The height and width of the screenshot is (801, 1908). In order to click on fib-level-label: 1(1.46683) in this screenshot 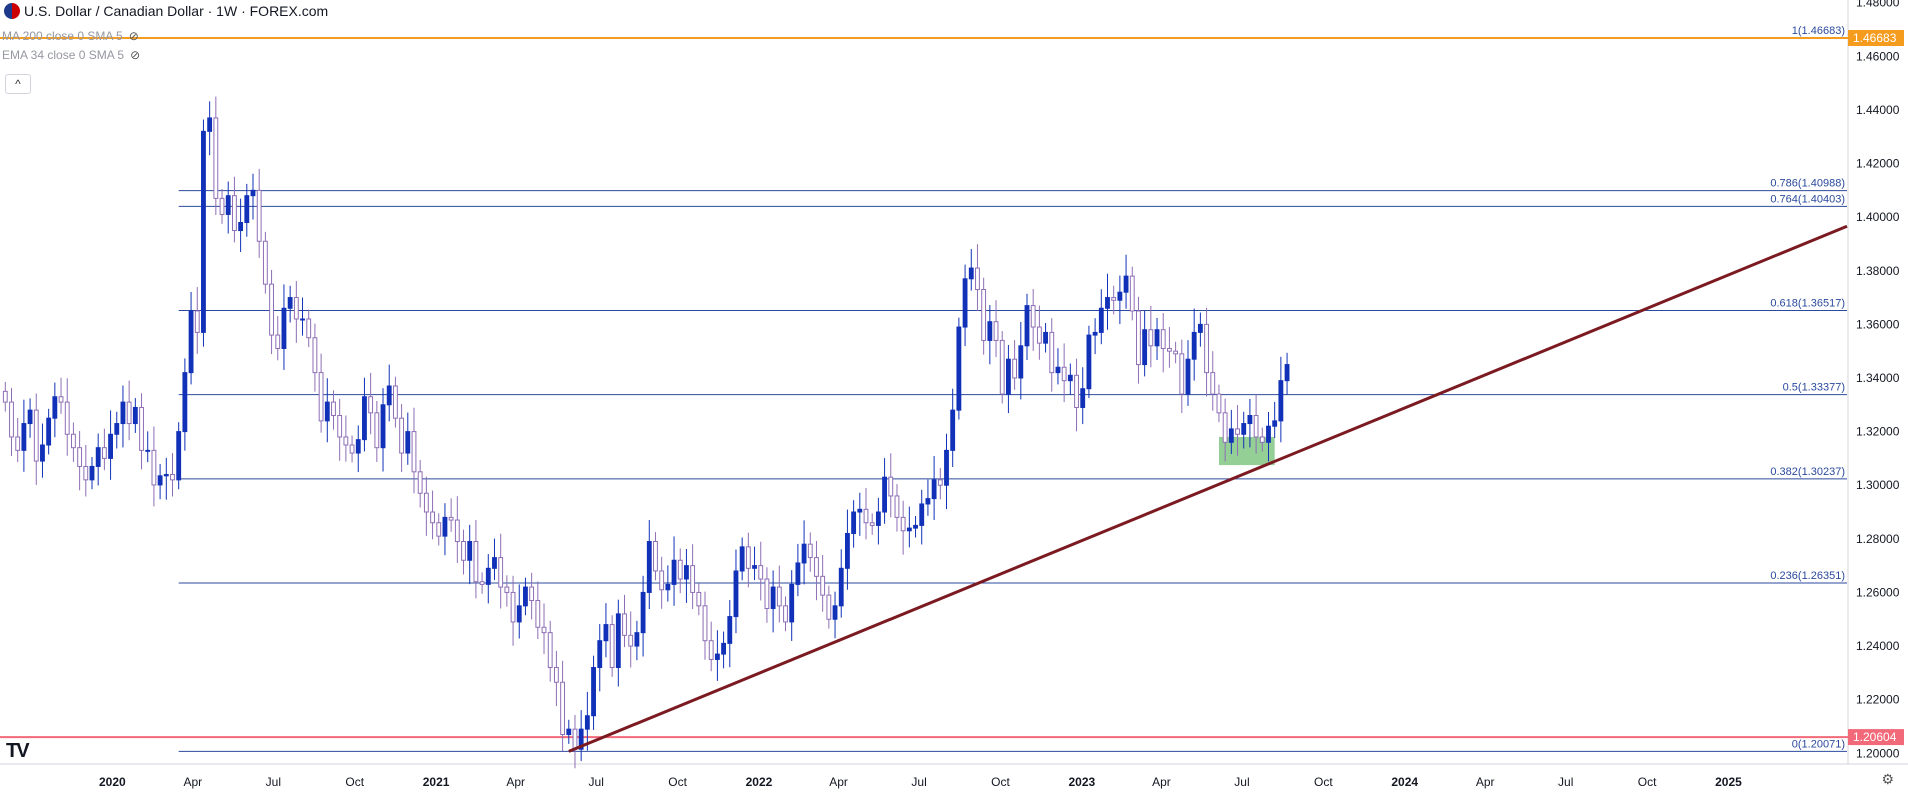, I will do `click(1818, 31)`.